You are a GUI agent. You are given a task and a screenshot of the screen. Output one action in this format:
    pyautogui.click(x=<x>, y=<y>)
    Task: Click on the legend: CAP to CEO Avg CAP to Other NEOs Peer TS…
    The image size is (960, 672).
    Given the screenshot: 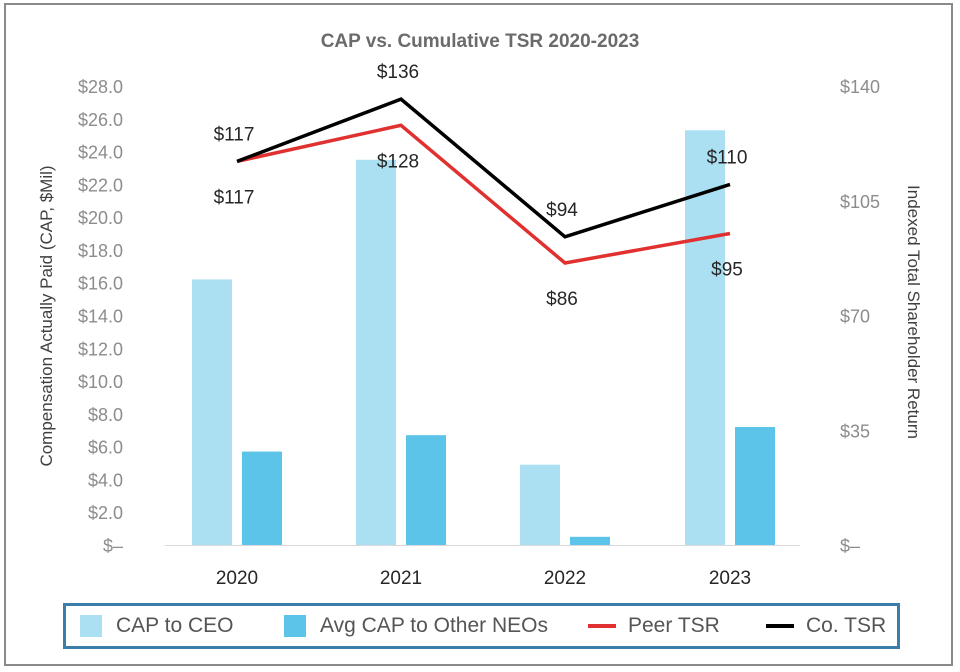 What is the action you would take?
    pyautogui.click(x=481, y=626)
    